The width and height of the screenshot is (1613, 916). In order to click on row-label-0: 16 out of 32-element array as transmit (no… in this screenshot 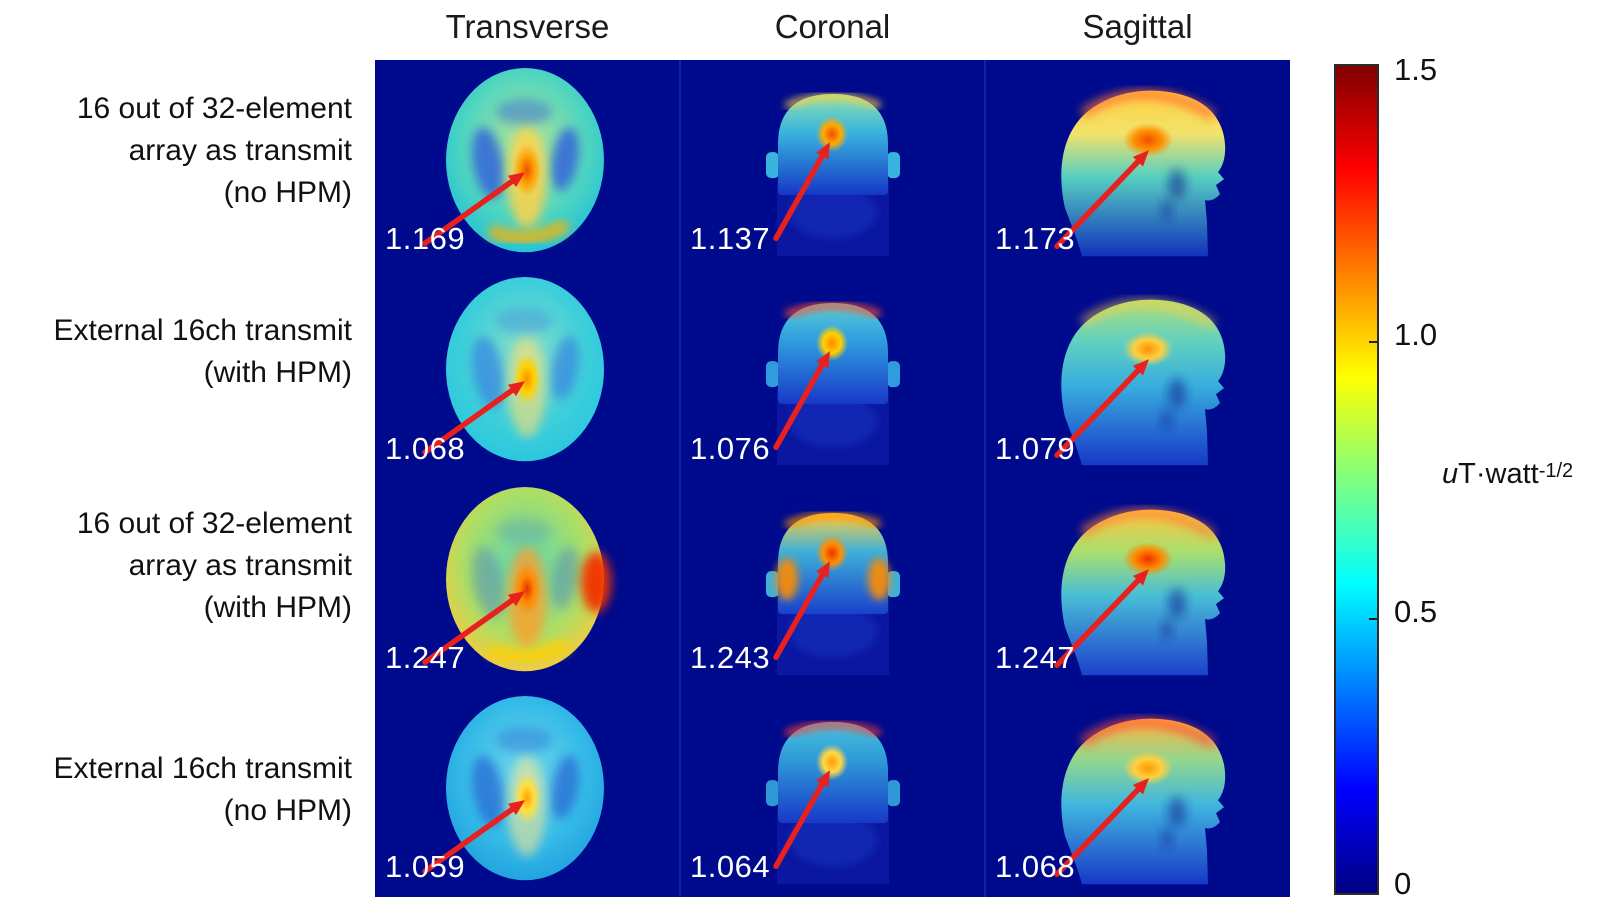, I will do `click(176, 151)`.